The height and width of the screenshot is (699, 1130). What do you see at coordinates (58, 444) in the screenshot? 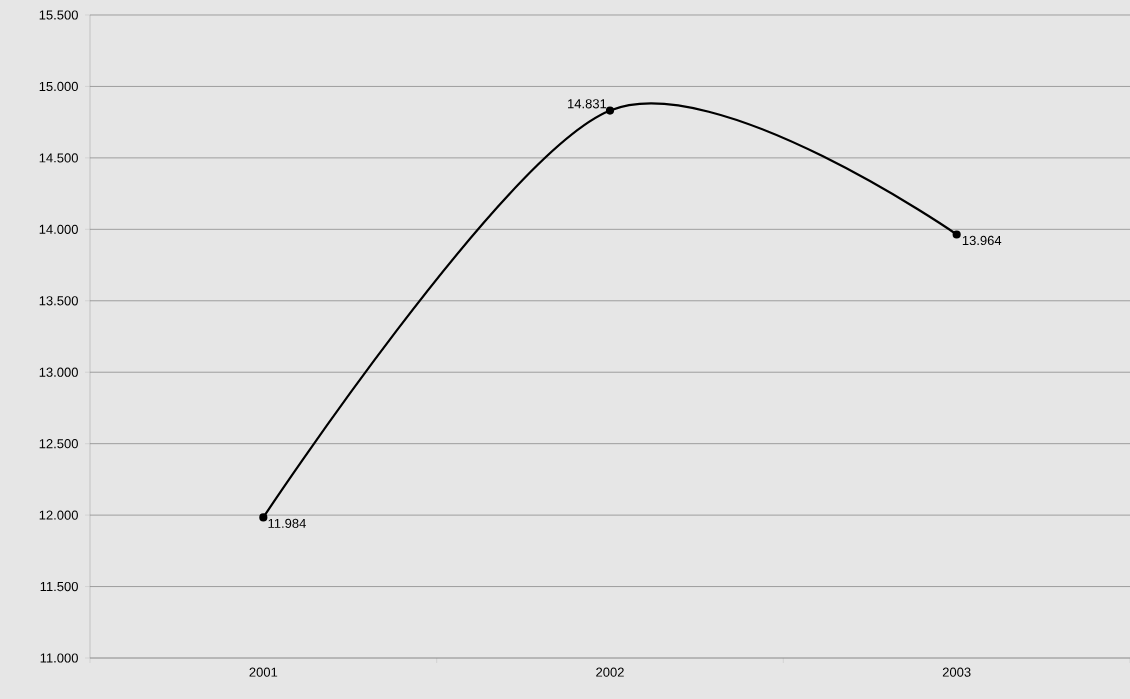
I see `y-tick-label: 12.500` at bounding box center [58, 444].